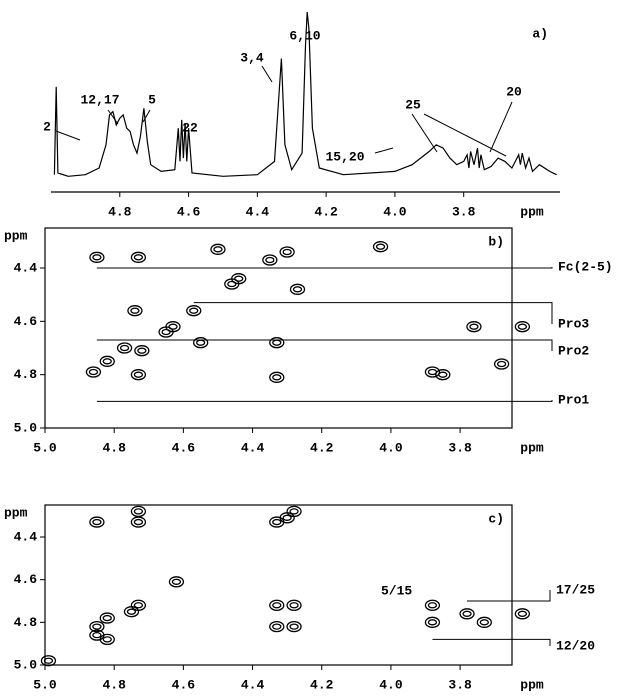 The image size is (637, 697). What do you see at coordinates (575, 589) in the screenshot?
I see `peak-annotation: 17/25` at bounding box center [575, 589].